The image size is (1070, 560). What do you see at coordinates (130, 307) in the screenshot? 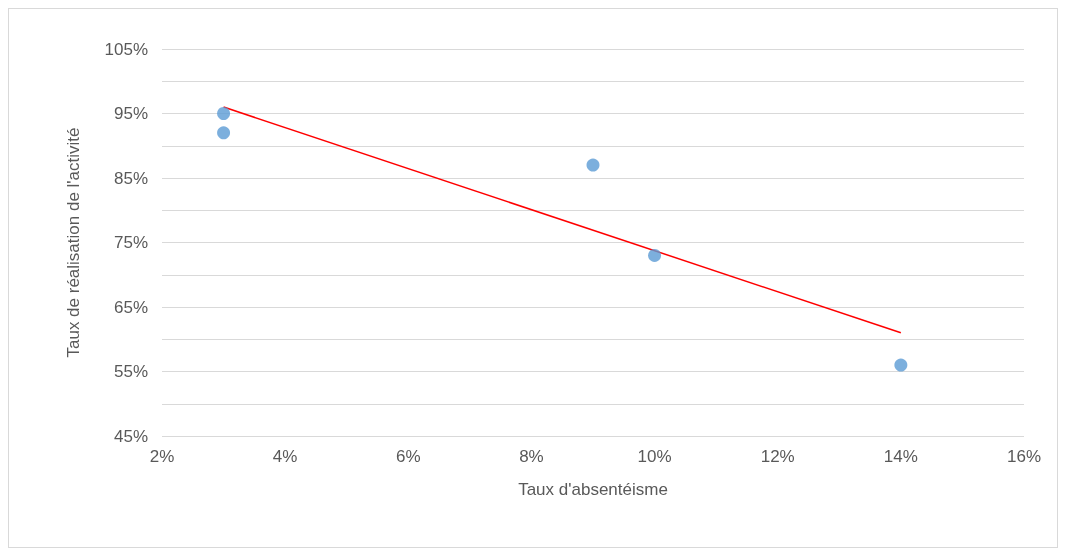
I see `y-tick-label: 65%` at bounding box center [130, 307].